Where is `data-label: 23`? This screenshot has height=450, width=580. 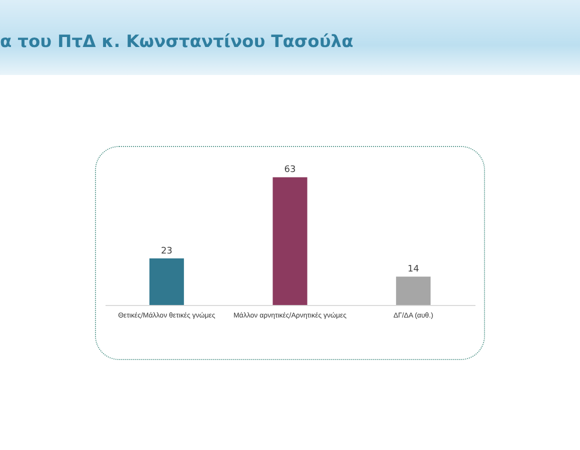 data-label: 23 is located at coordinates (166, 251).